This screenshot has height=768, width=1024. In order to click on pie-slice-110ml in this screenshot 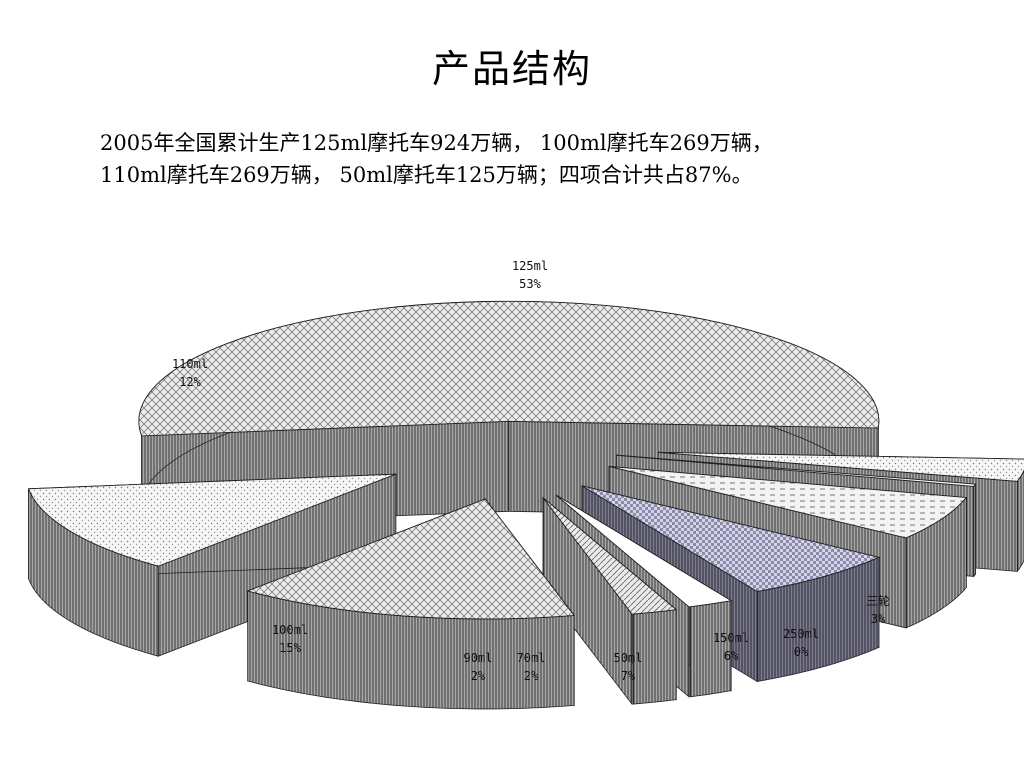, I will do `click(212, 565)`.